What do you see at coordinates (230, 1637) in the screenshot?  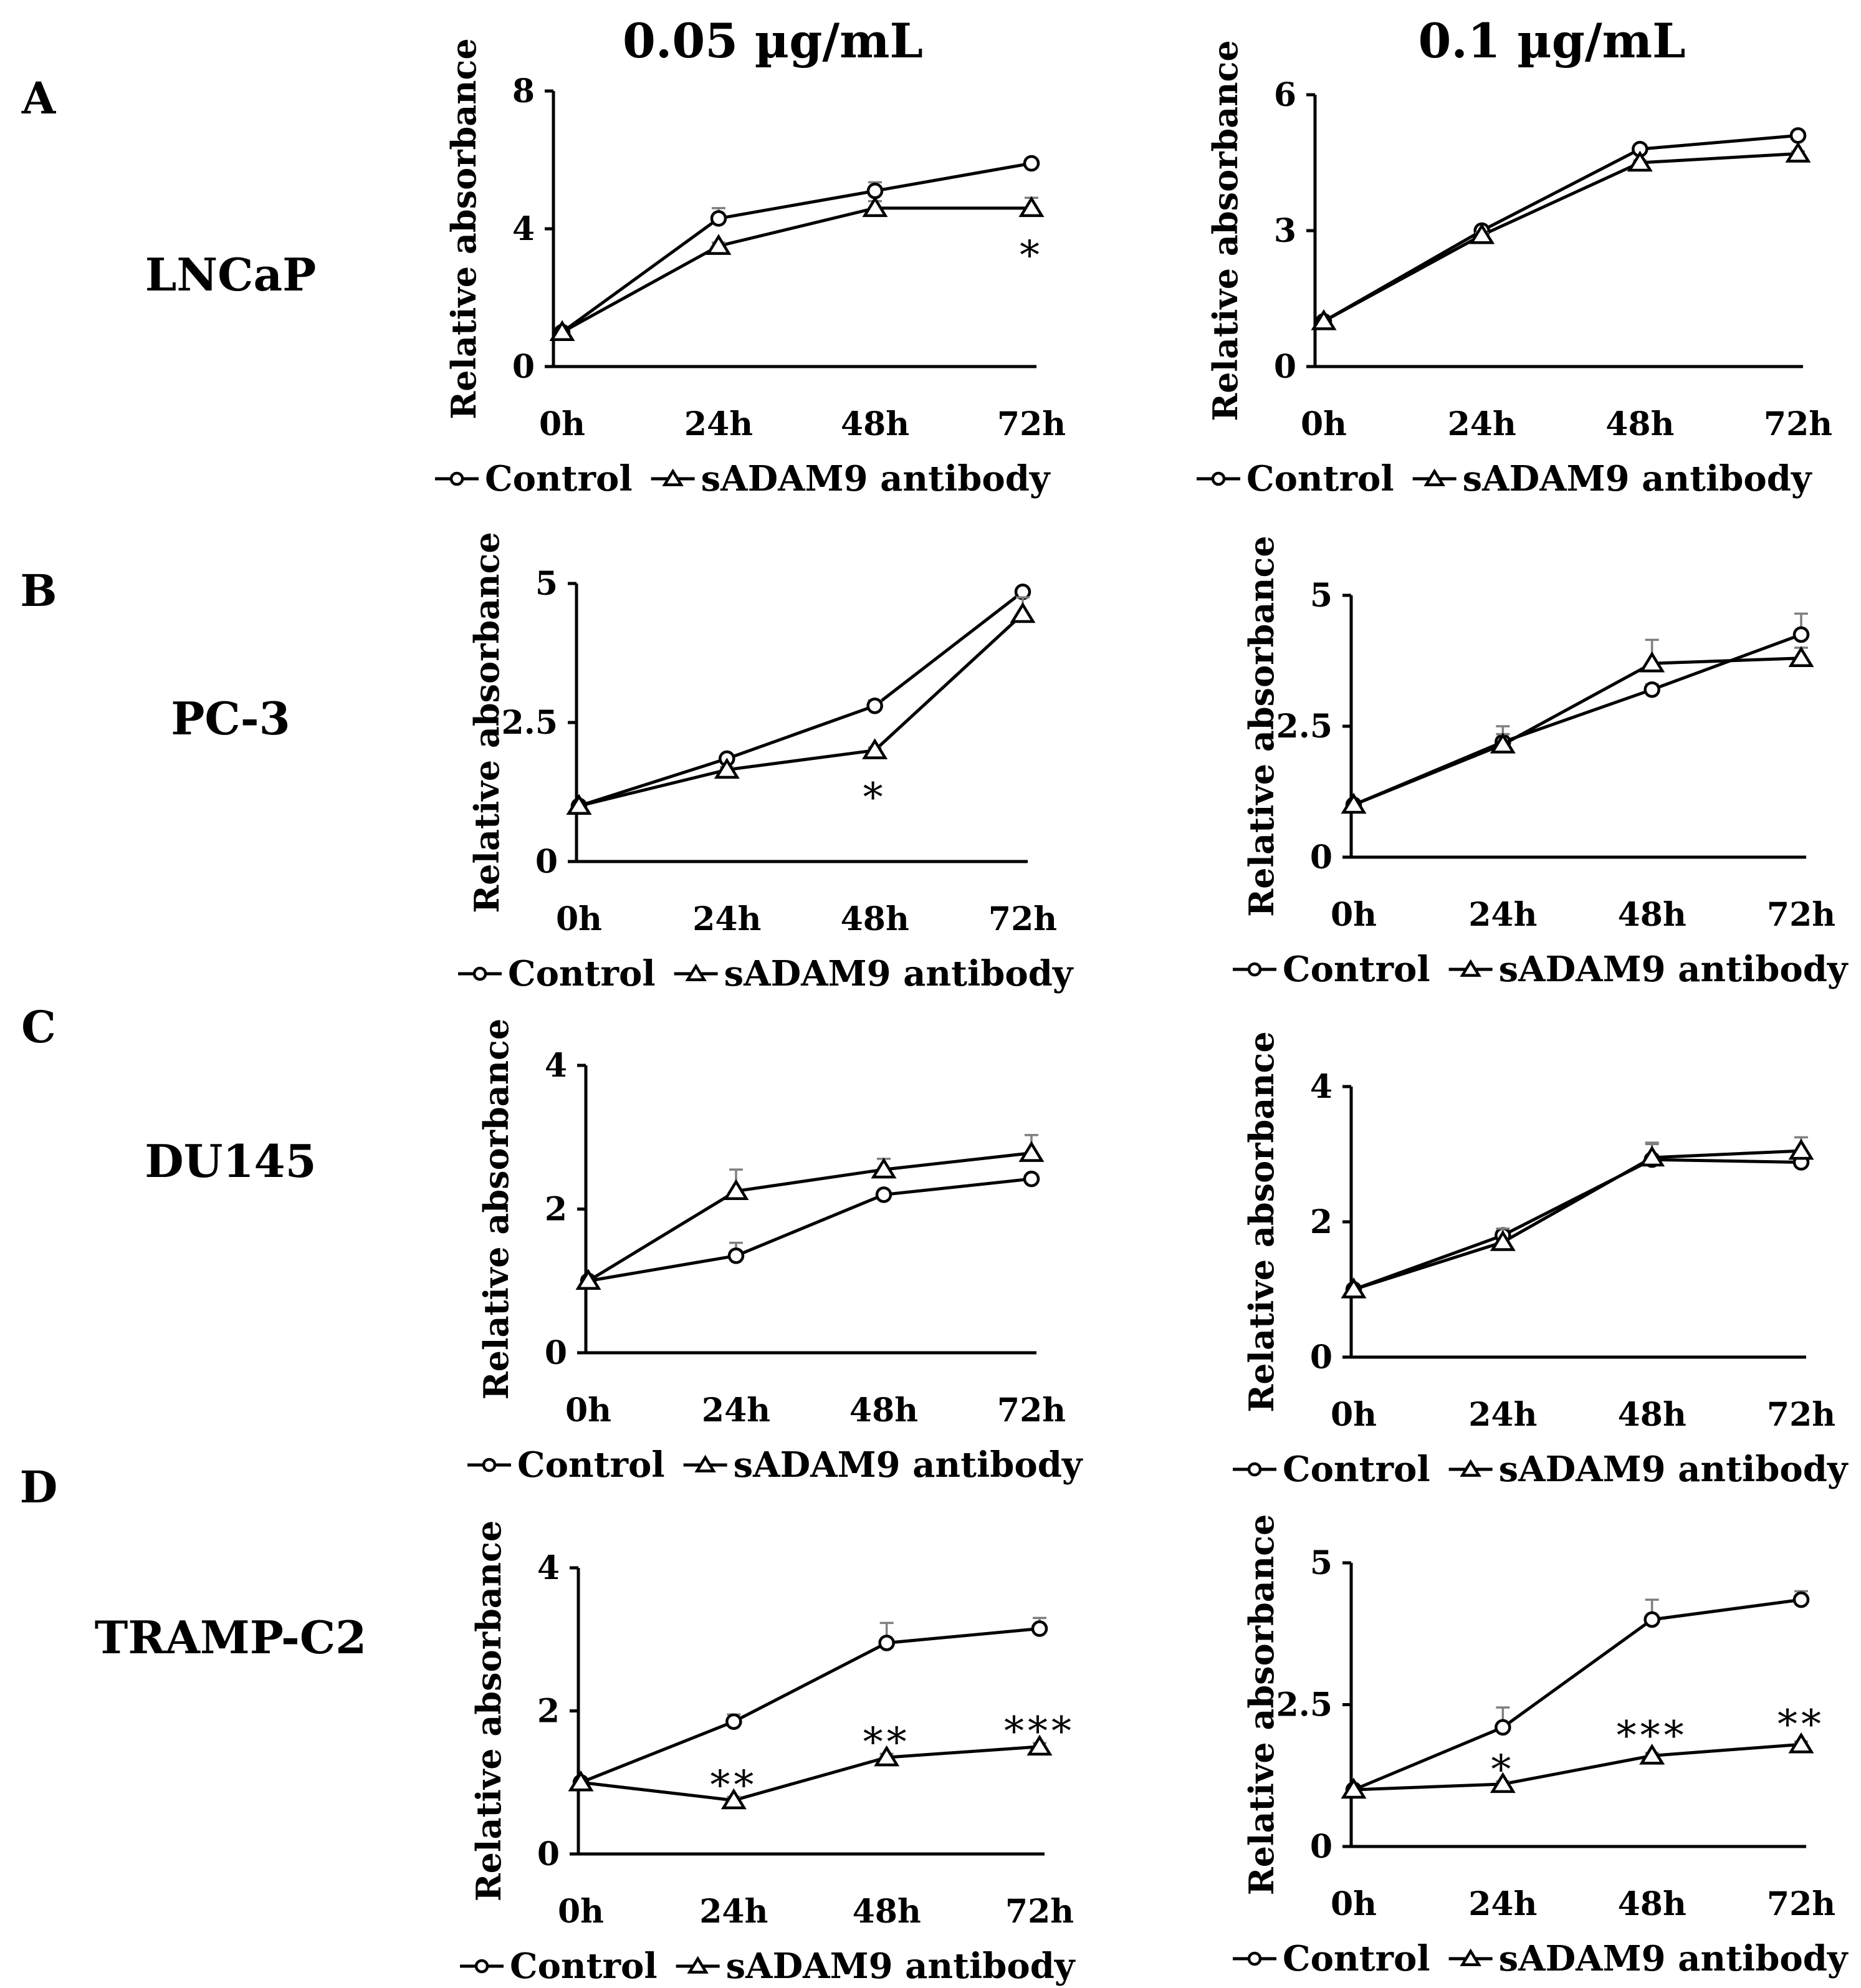 I see `cell-line-label-tramp-c2: TRAMP-C2` at bounding box center [230, 1637].